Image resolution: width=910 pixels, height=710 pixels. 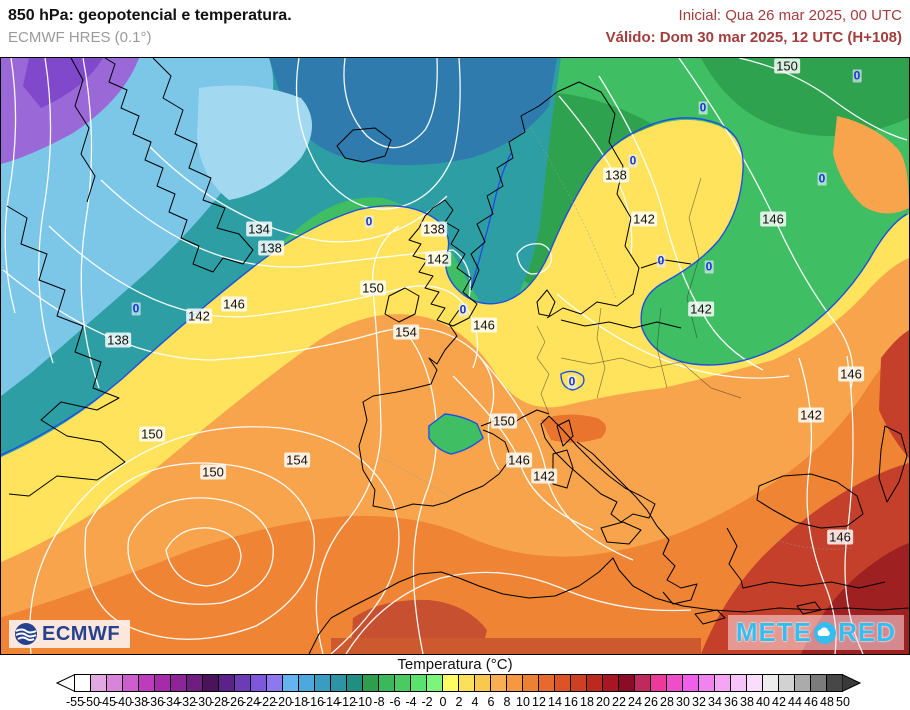 I want to click on ecmwf-logo: ECMWF, so click(x=70, y=634).